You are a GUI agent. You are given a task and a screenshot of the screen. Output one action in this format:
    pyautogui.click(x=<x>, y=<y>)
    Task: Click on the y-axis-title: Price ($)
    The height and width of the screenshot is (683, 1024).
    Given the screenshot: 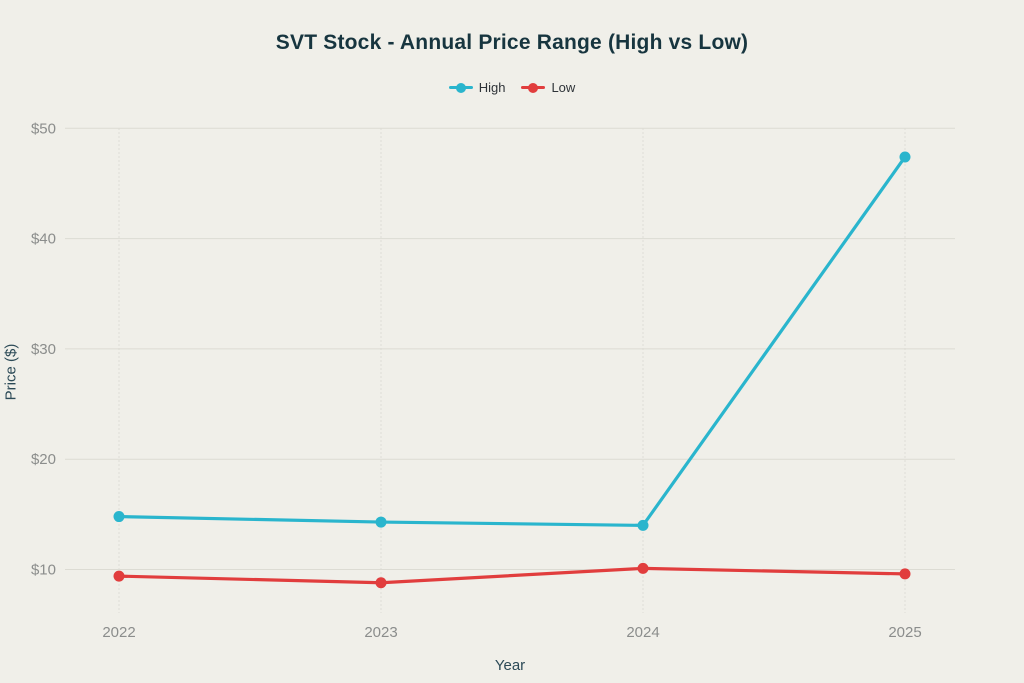 What is the action you would take?
    pyautogui.click(x=11, y=372)
    